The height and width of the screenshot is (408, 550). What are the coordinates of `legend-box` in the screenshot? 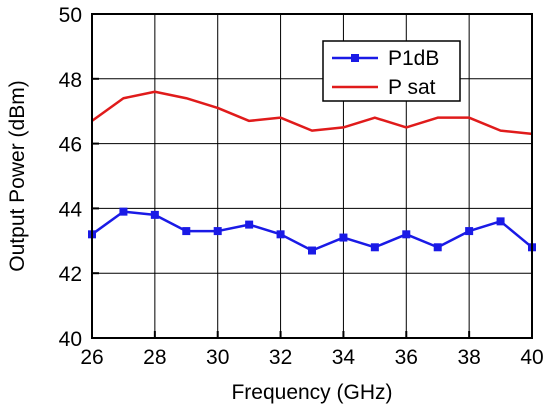 It's located at (391, 71).